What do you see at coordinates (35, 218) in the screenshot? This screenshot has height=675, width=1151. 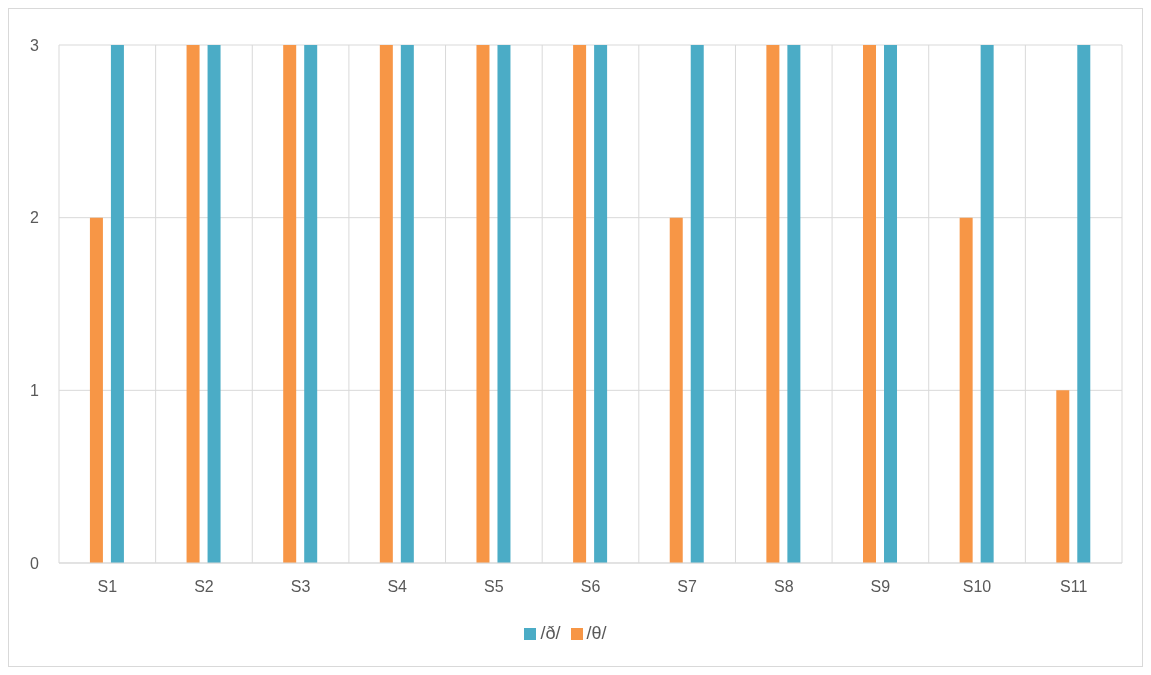 I see `y-tick-label: 2` at bounding box center [35, 218].